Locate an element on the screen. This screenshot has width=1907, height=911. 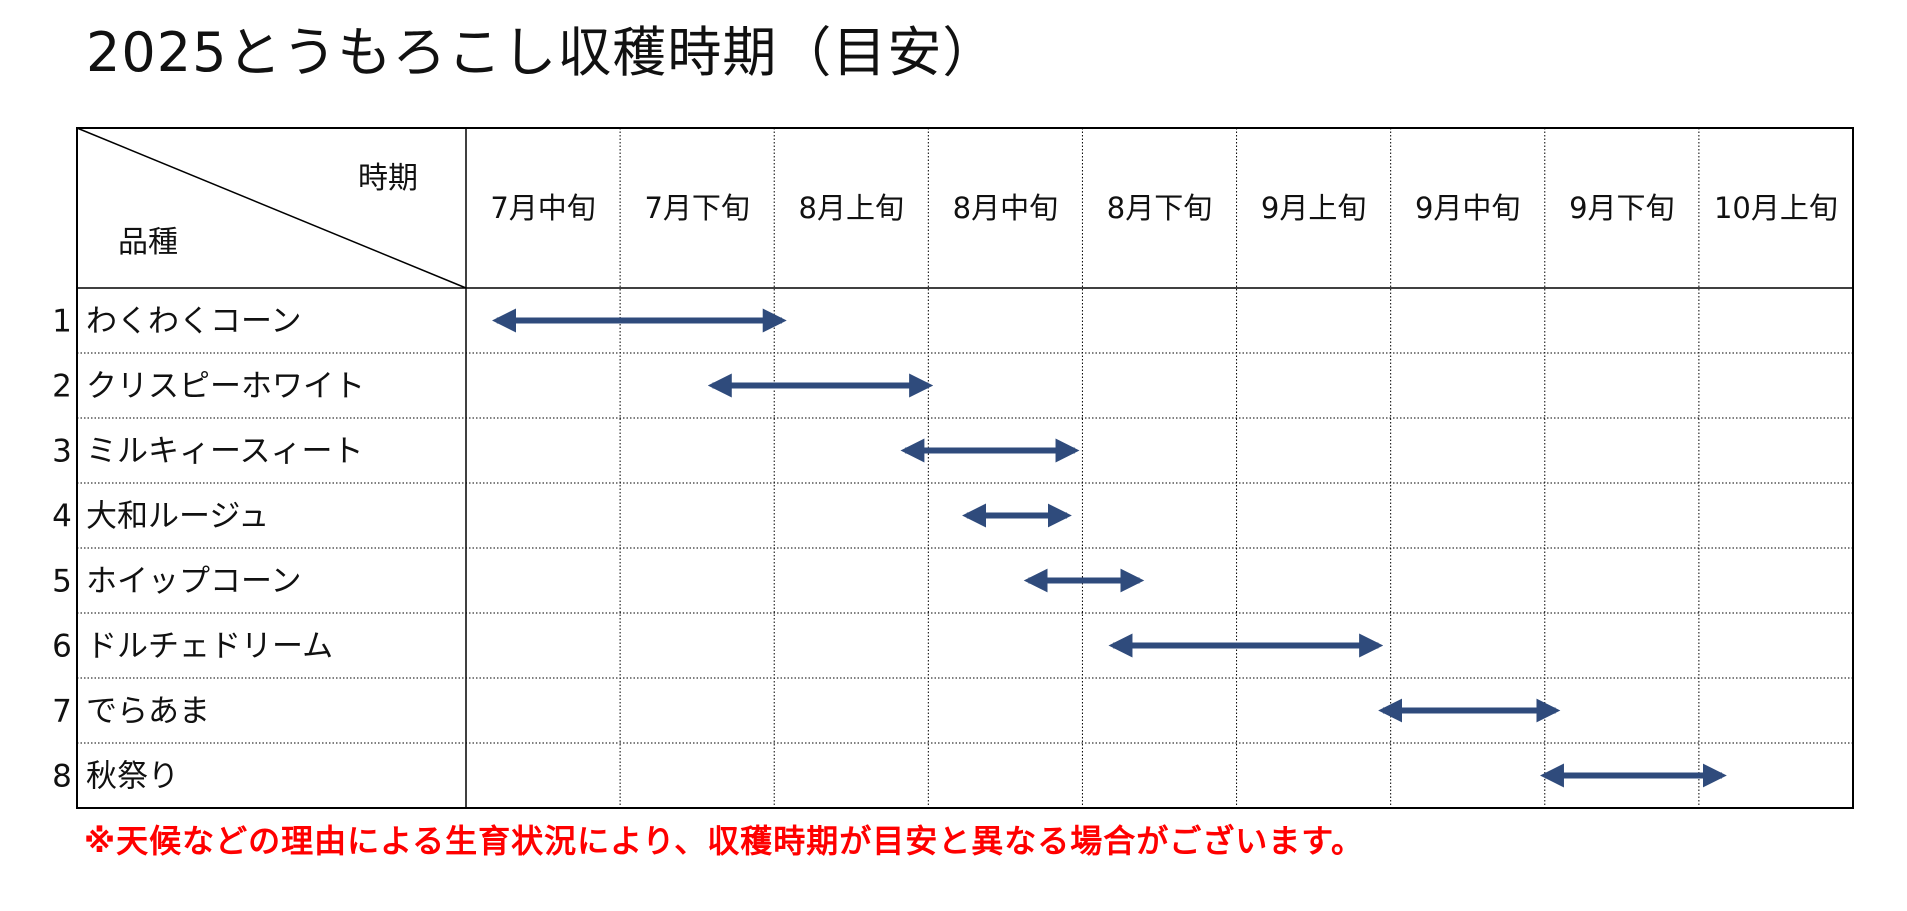
row-number: 1 is located at coordinates (62, 322).